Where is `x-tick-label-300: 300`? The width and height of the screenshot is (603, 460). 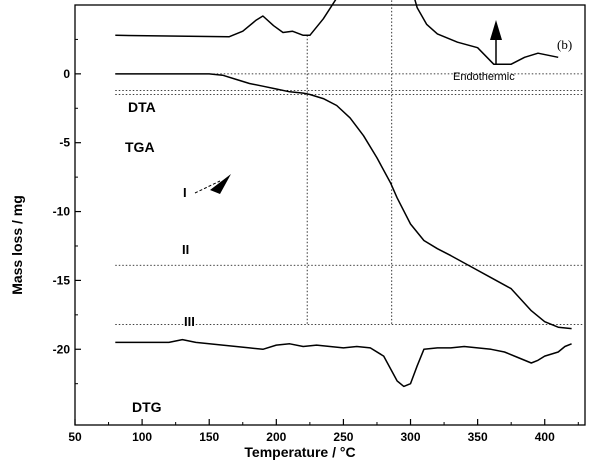 x-tick-label-300: 300 is located at coordinates (411, 437).